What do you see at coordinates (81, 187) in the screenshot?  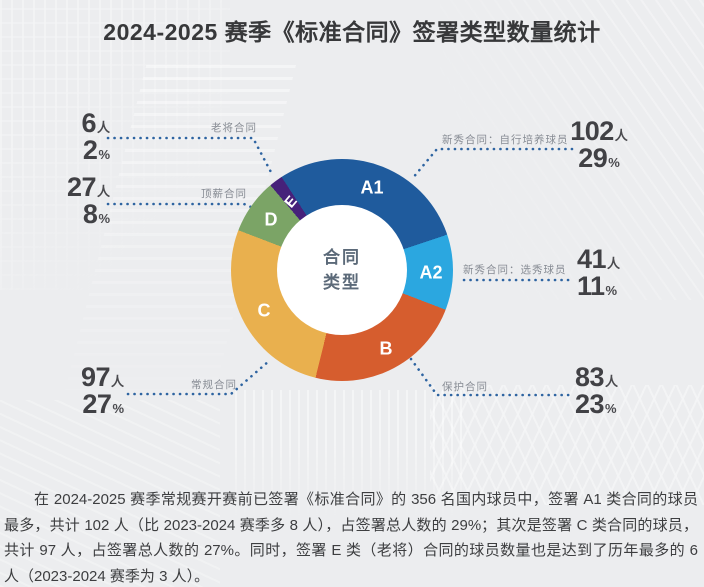 I see `count-value: 27` at bounding box center [81, 187].